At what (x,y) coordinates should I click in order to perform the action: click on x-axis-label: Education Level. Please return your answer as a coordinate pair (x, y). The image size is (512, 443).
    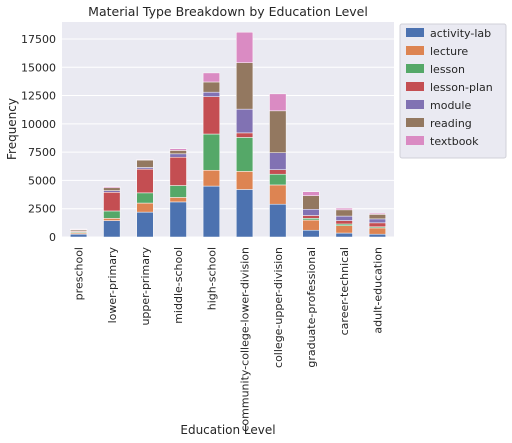
    Looking at the image, I should click on (227, 430).